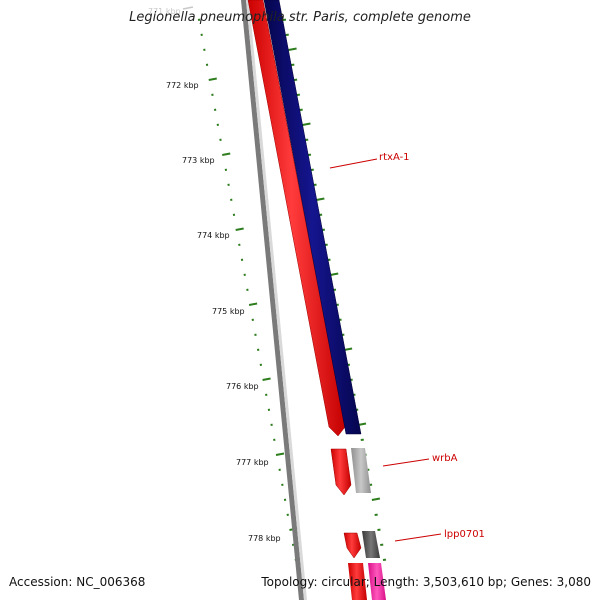 The image size is (600, 600). What do you see at coordinates (188, 8) in the screenshot?
I see `scale-partial-tick` at bounding box center [188, 8].